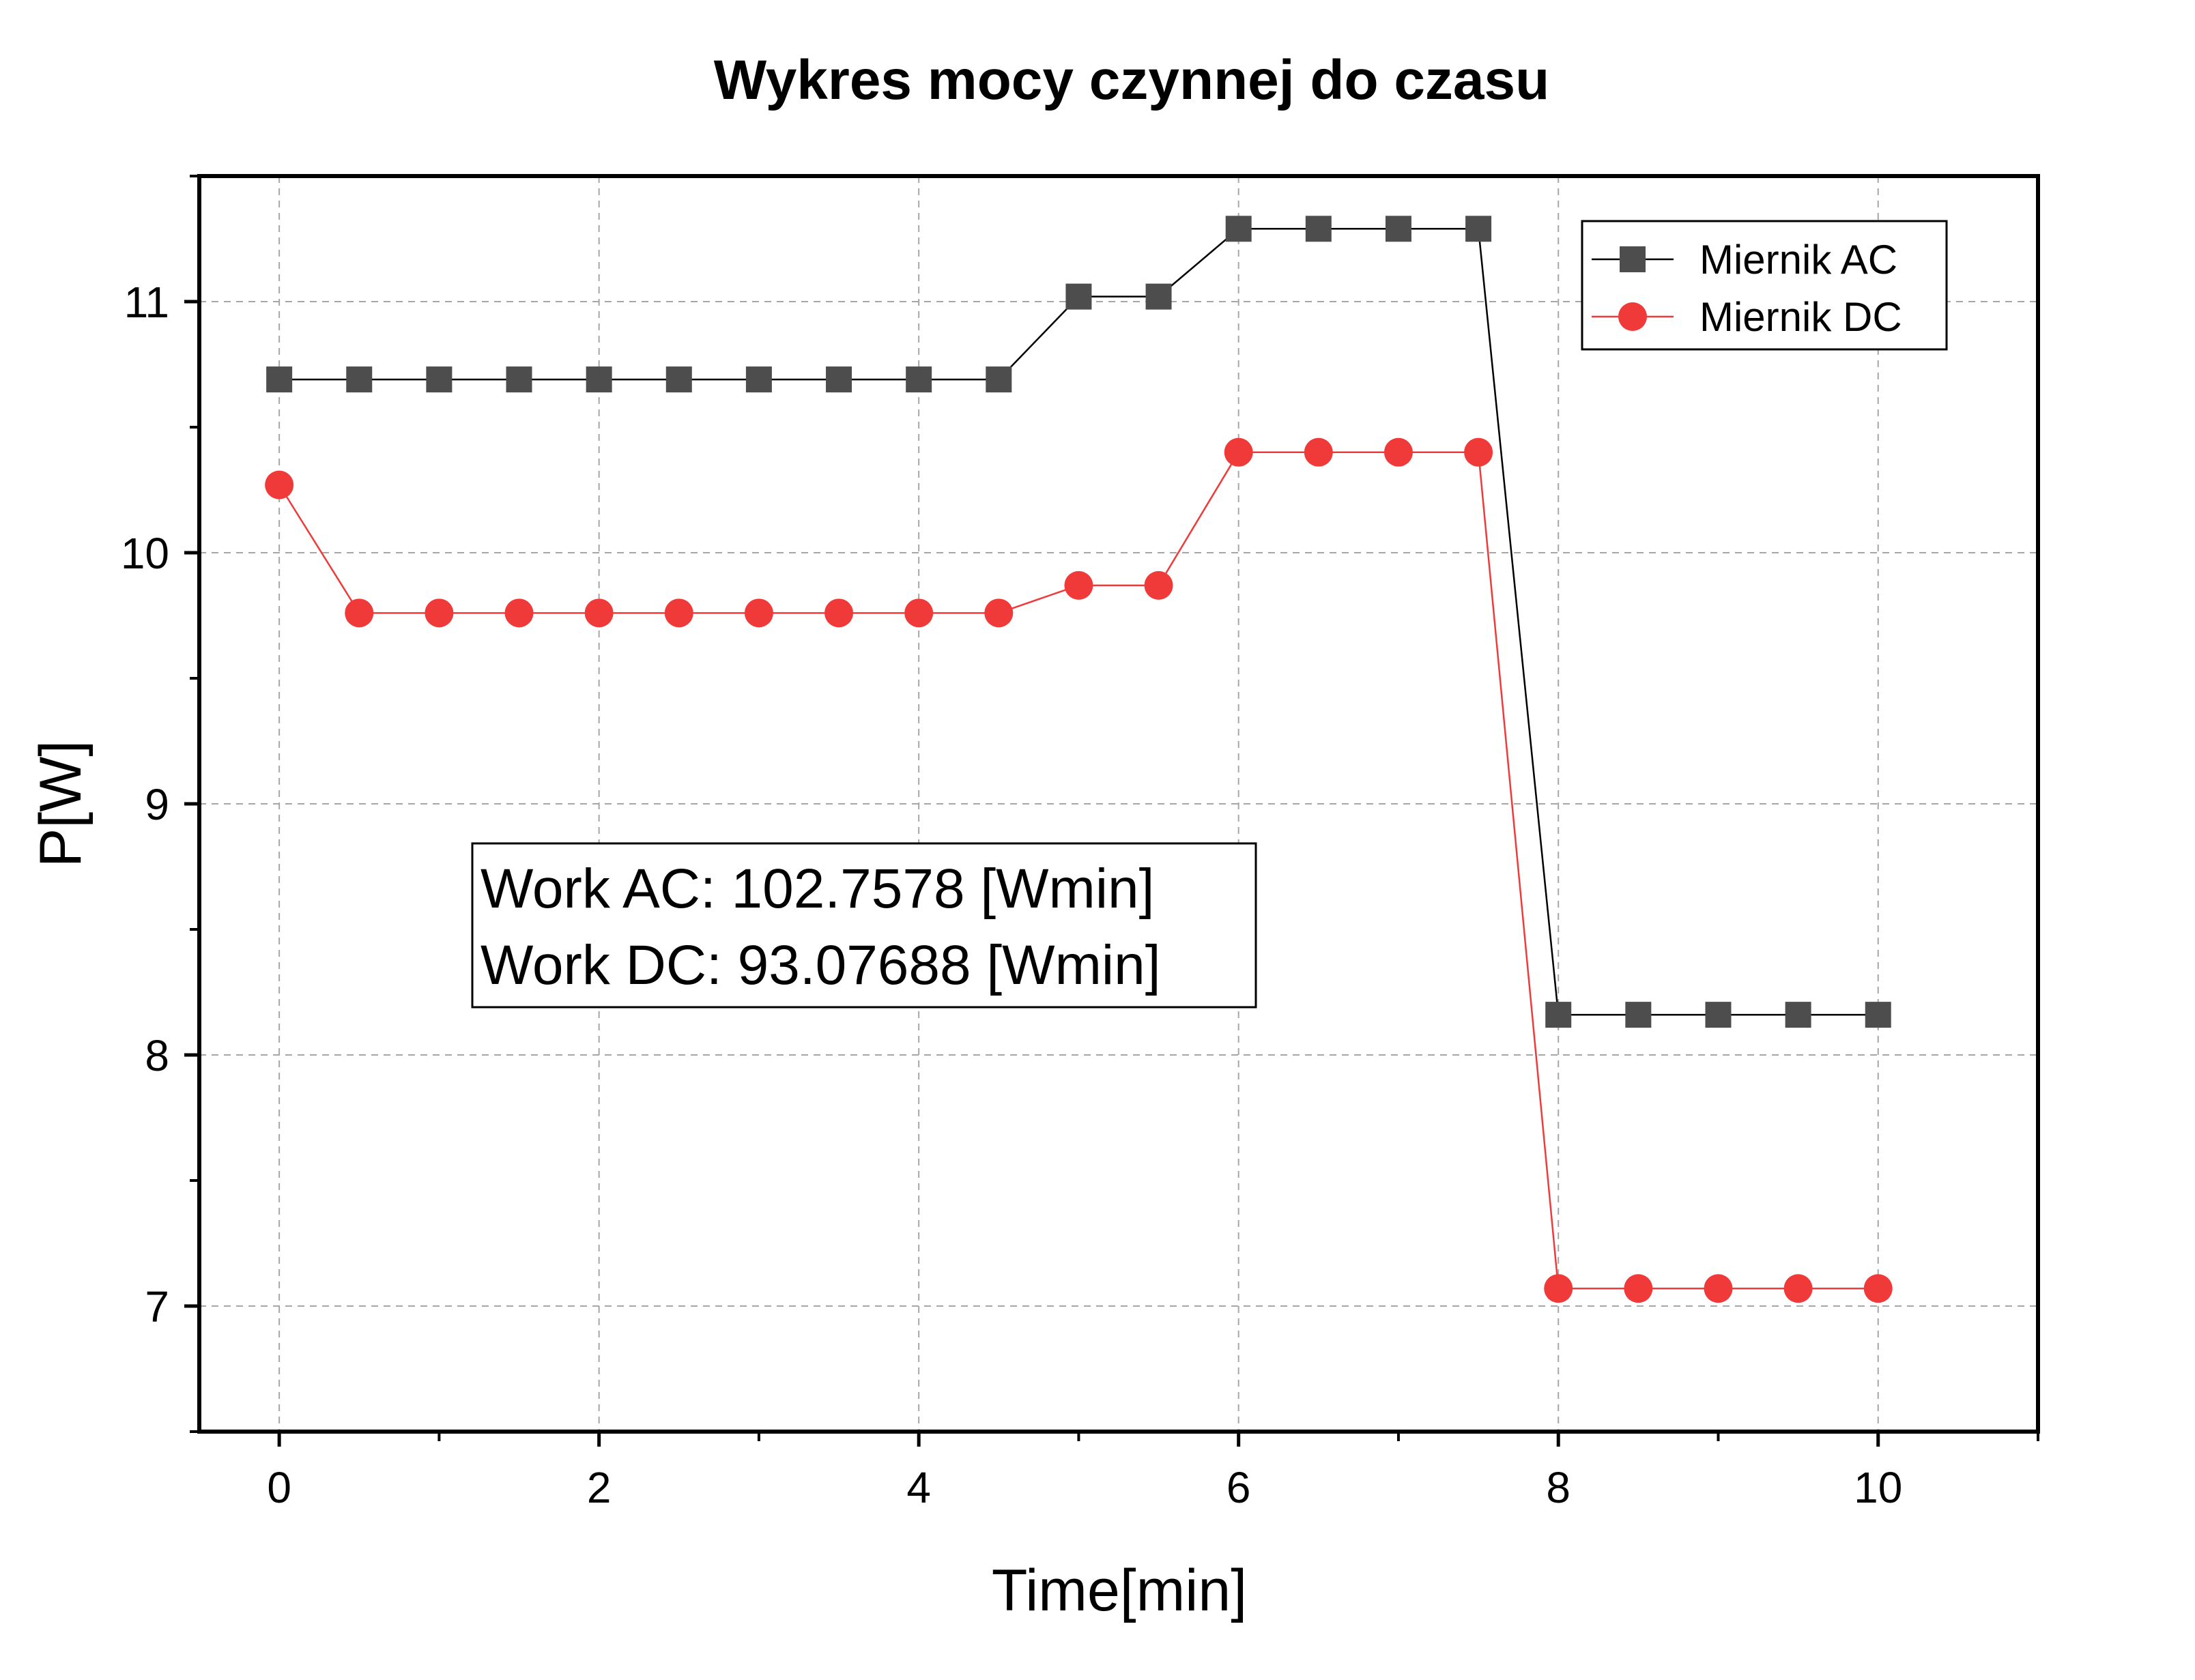  What do you see at coordinates (1153, 1472) in the screenshot?
I see `x-axis-ticks: 0 2 4 6 8 10` at bounding box center [1153, 1472].